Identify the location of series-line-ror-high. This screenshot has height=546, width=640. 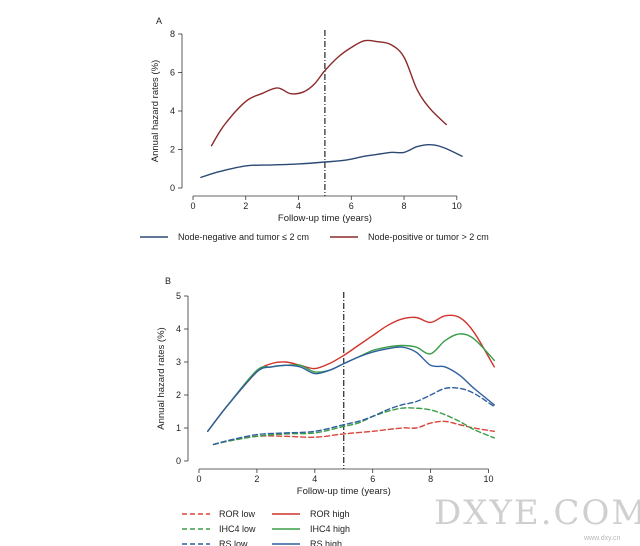
(351, 373).